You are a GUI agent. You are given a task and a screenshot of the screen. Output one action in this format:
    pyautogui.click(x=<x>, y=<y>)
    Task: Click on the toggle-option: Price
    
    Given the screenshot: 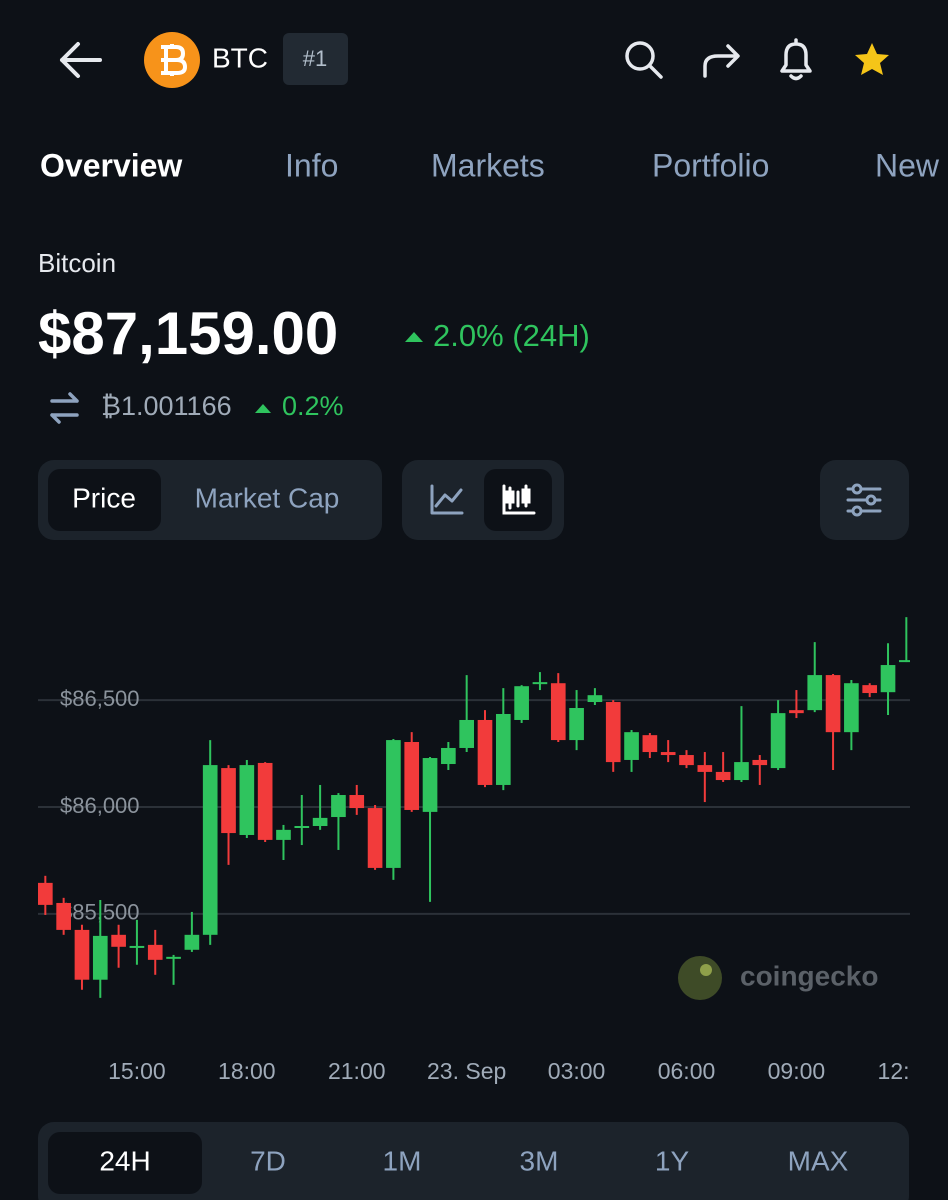 What is the action you would take?
    pyautogui.click(x=104, y=497)
    